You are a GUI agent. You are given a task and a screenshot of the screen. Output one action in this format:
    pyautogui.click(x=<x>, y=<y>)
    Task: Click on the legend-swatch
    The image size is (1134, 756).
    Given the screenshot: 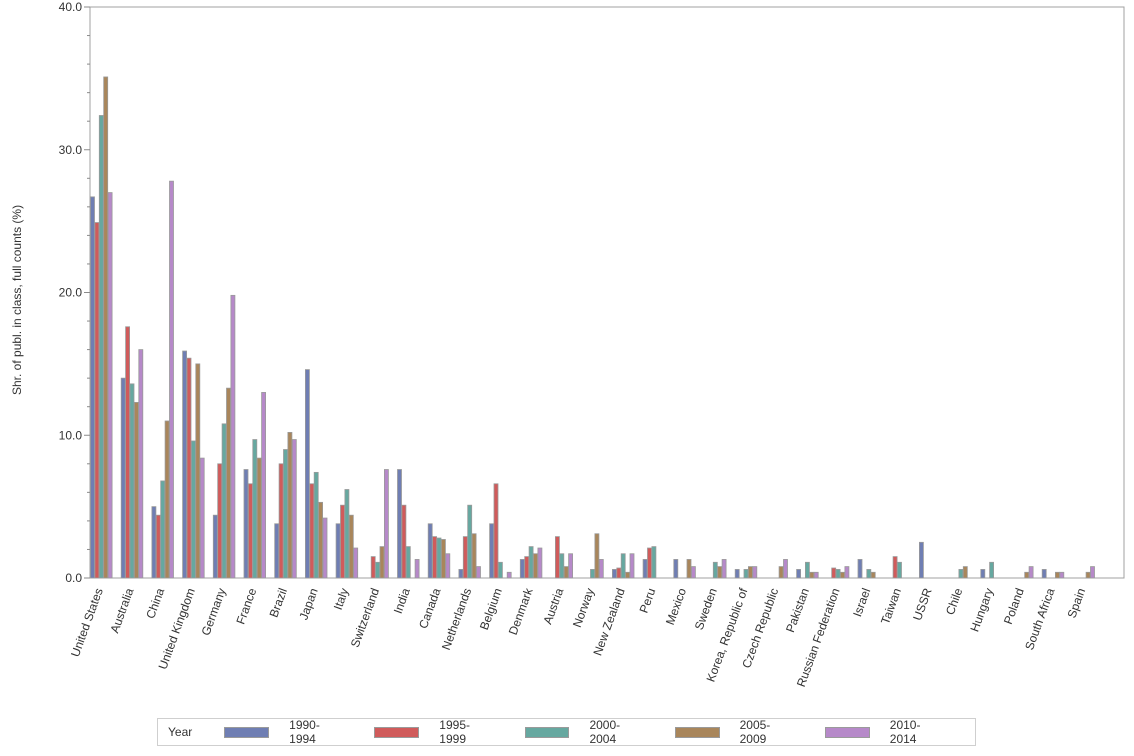 What is the action you would take?
    pyautogui.click(x=847, y=732)
    